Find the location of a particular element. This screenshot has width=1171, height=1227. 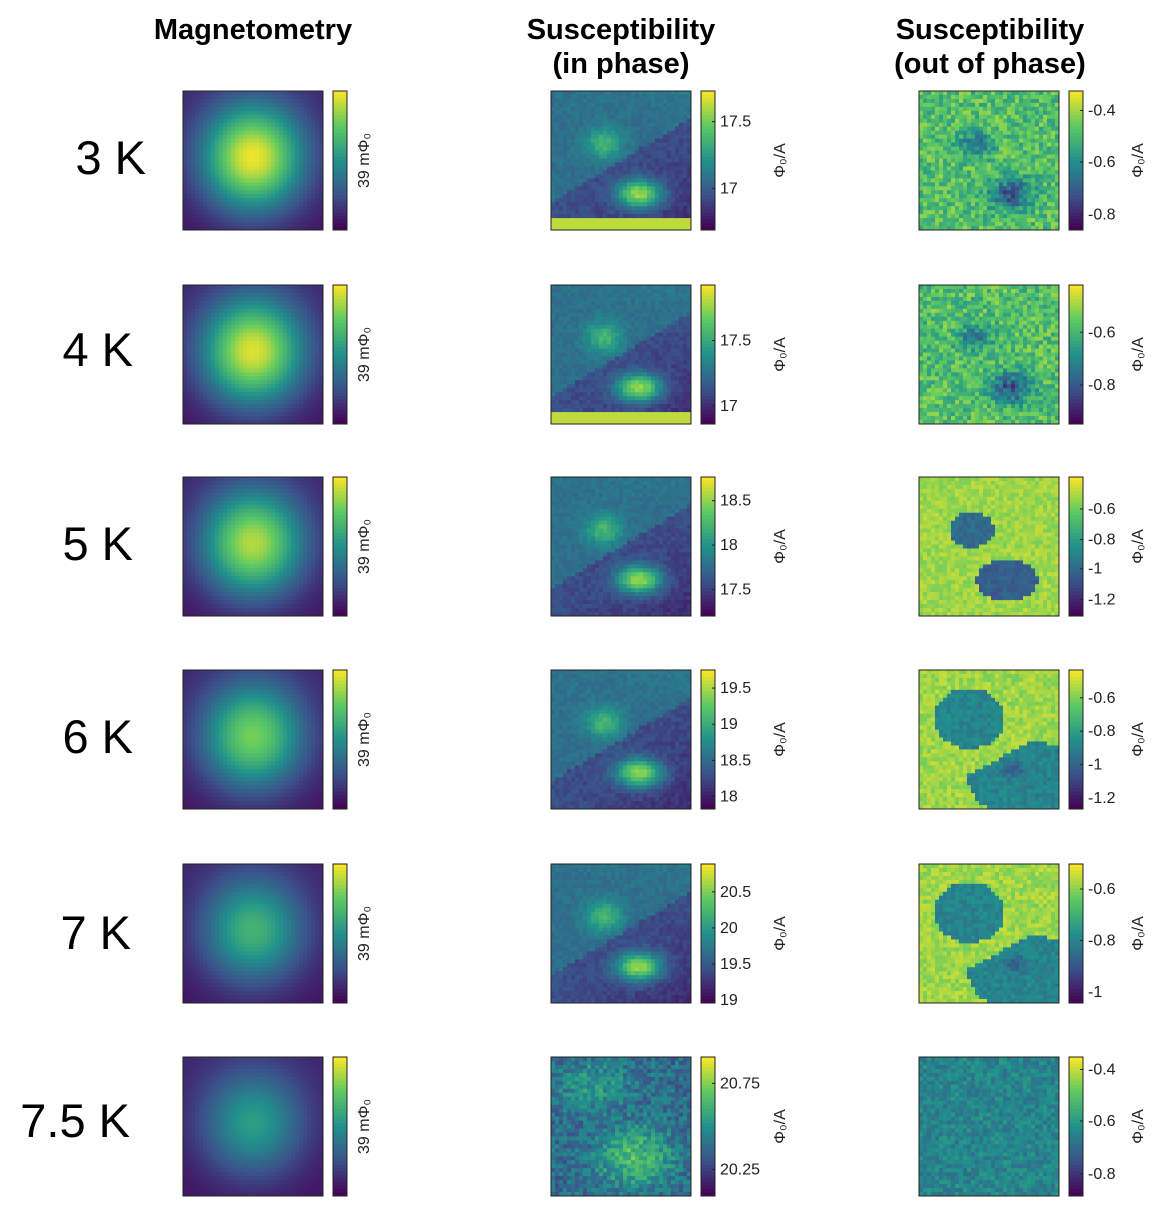

colorbar-tick-label: 20 is located at coordinates (729, 928).